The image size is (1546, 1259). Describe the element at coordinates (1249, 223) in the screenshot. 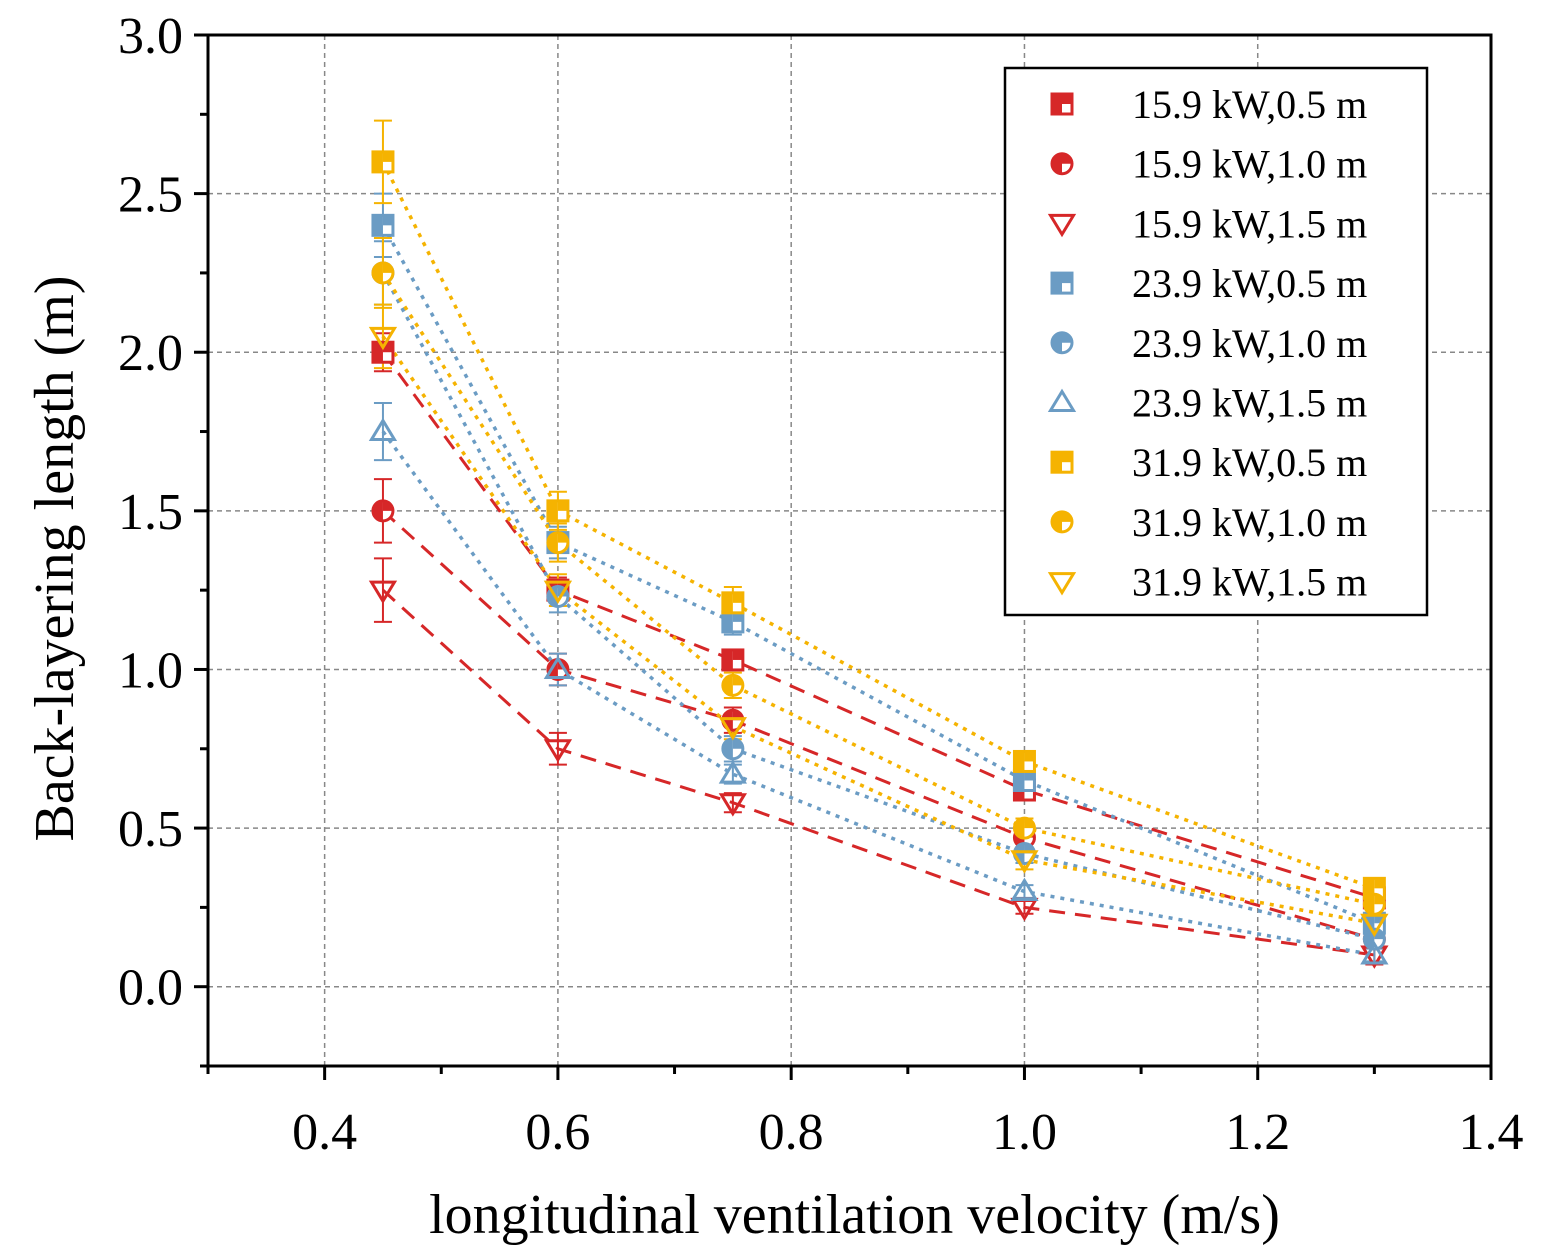

I see `legend-label: 15.9 kW,1.5 m` at that location.